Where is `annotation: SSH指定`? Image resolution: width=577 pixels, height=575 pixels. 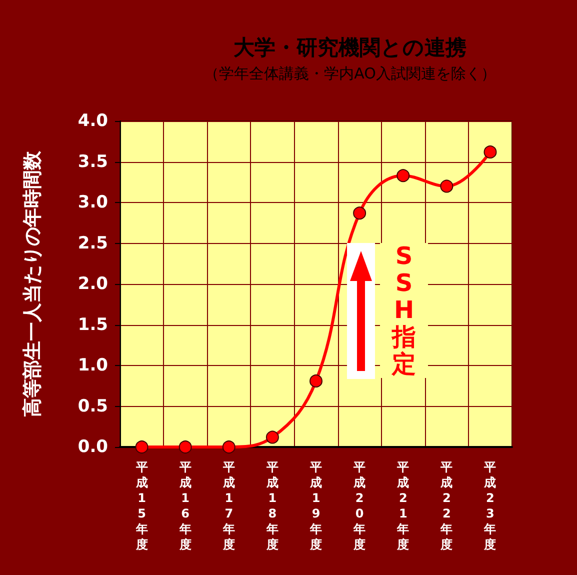 annotation: SSH指定 is located at coordinates (404, 310).